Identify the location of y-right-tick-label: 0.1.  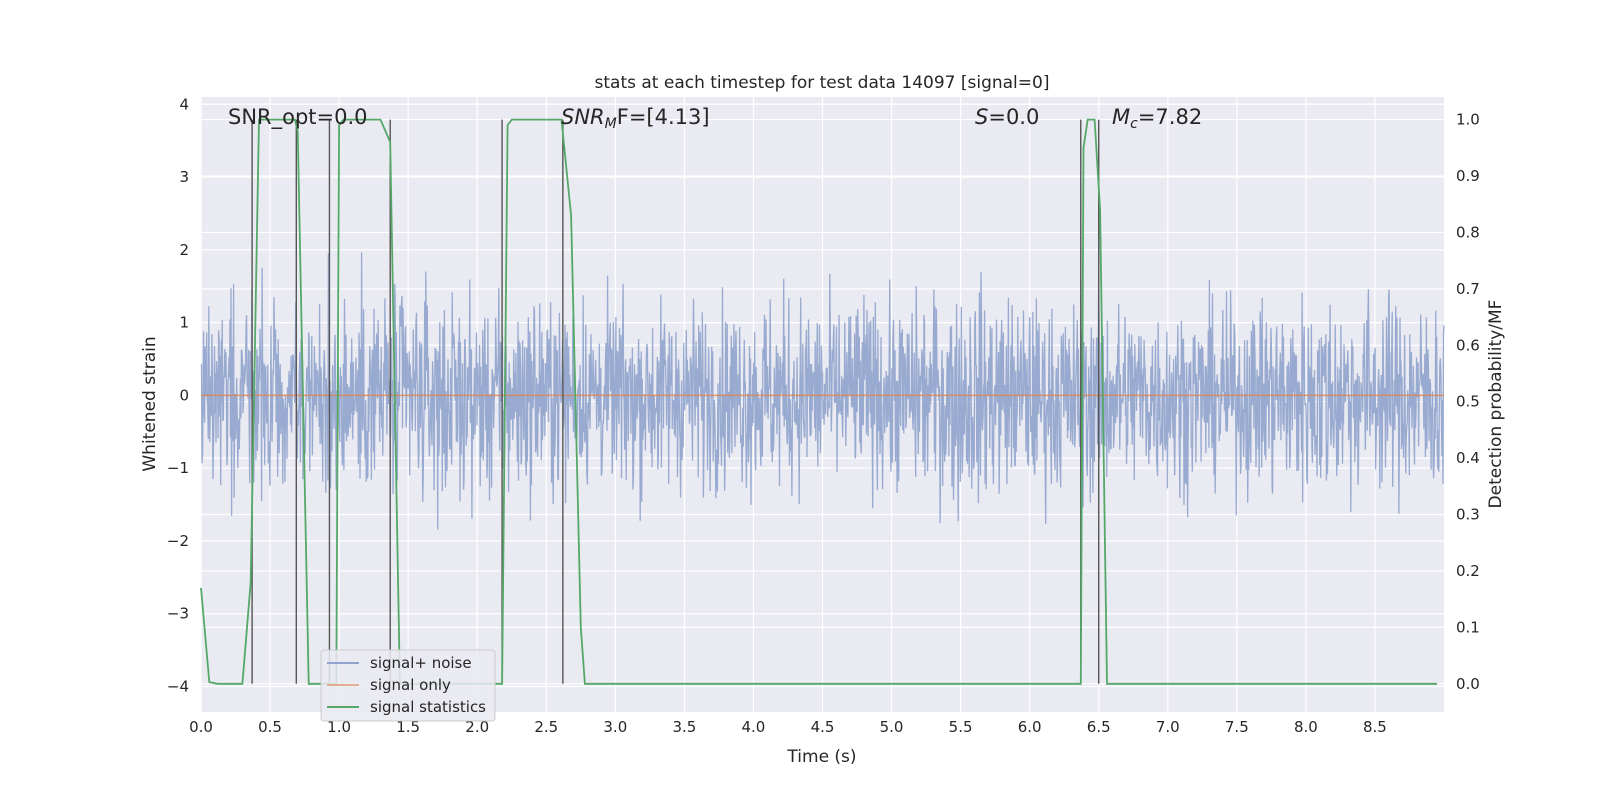
(1468, 627).